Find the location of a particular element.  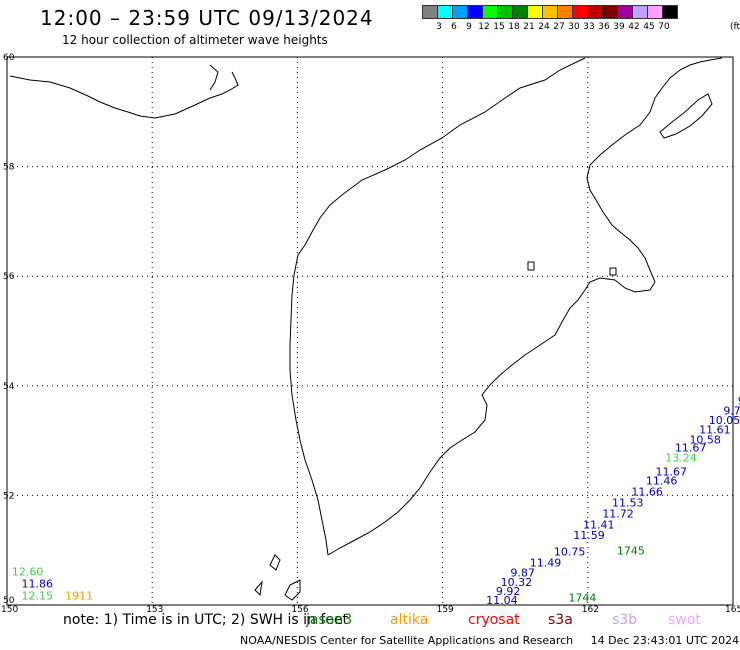

swh-observation: 10.58 is located at coordinates (705, 439).